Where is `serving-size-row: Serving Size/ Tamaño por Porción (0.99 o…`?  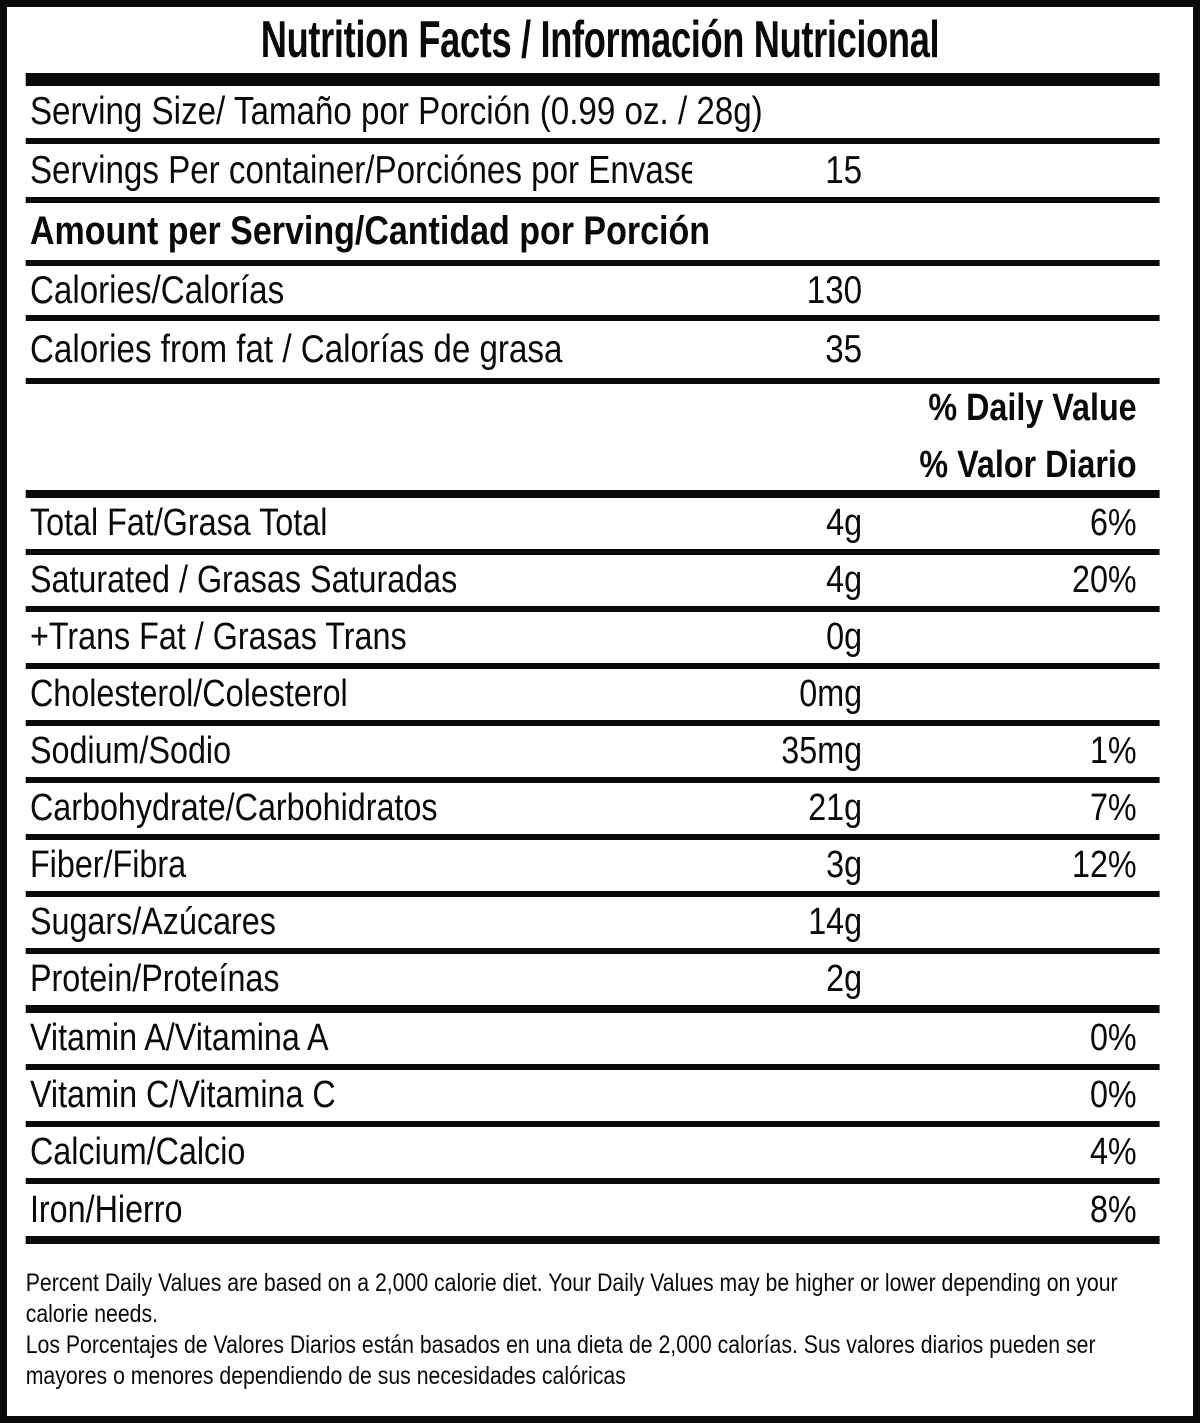 serving-size-row: Serving Size/ Tamaño por Porción (0.99 o… is located at coordinates (592, 115).